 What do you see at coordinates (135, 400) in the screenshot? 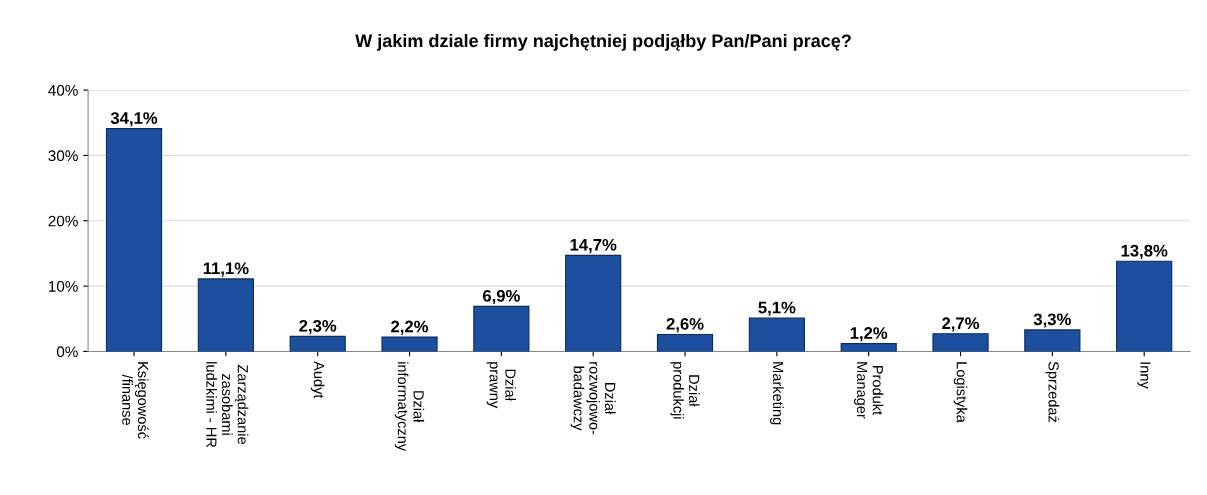
I see `x-tick-label: Księgowość /finanse` at bounding box center [135, 400].